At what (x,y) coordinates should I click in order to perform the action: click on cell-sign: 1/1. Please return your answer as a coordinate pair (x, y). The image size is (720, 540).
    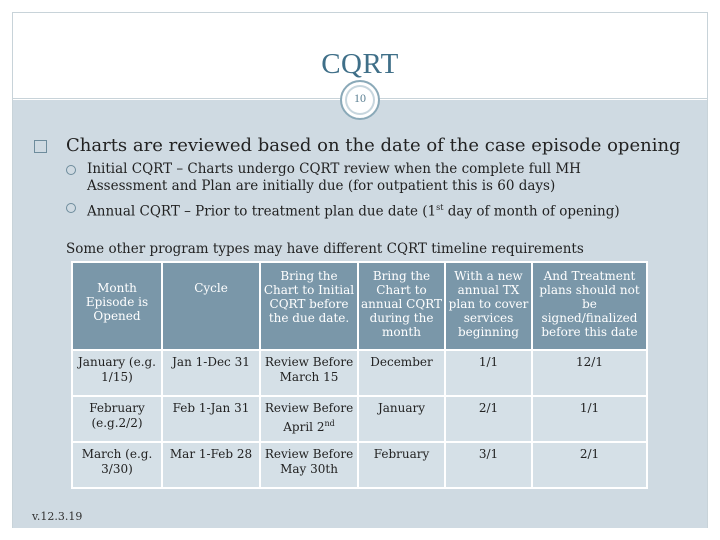
    Looking at the image, I should click on (589, 419).